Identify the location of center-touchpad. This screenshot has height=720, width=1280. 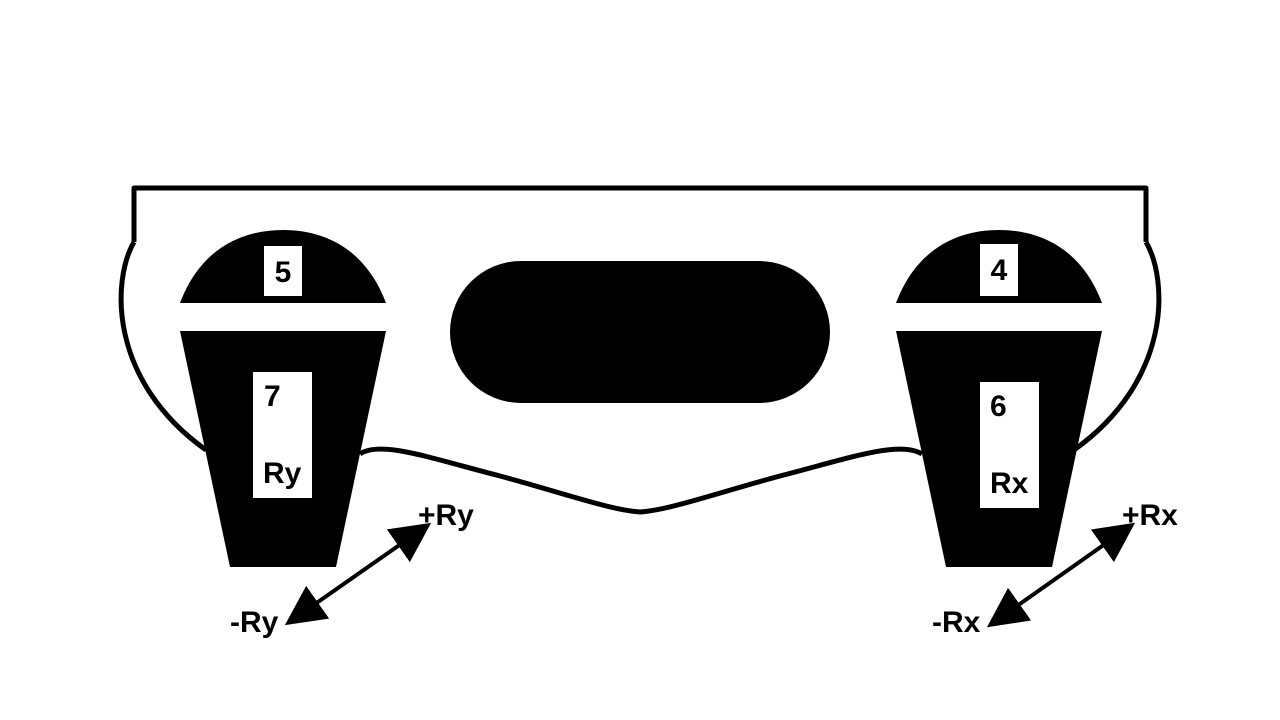
(640, 332).